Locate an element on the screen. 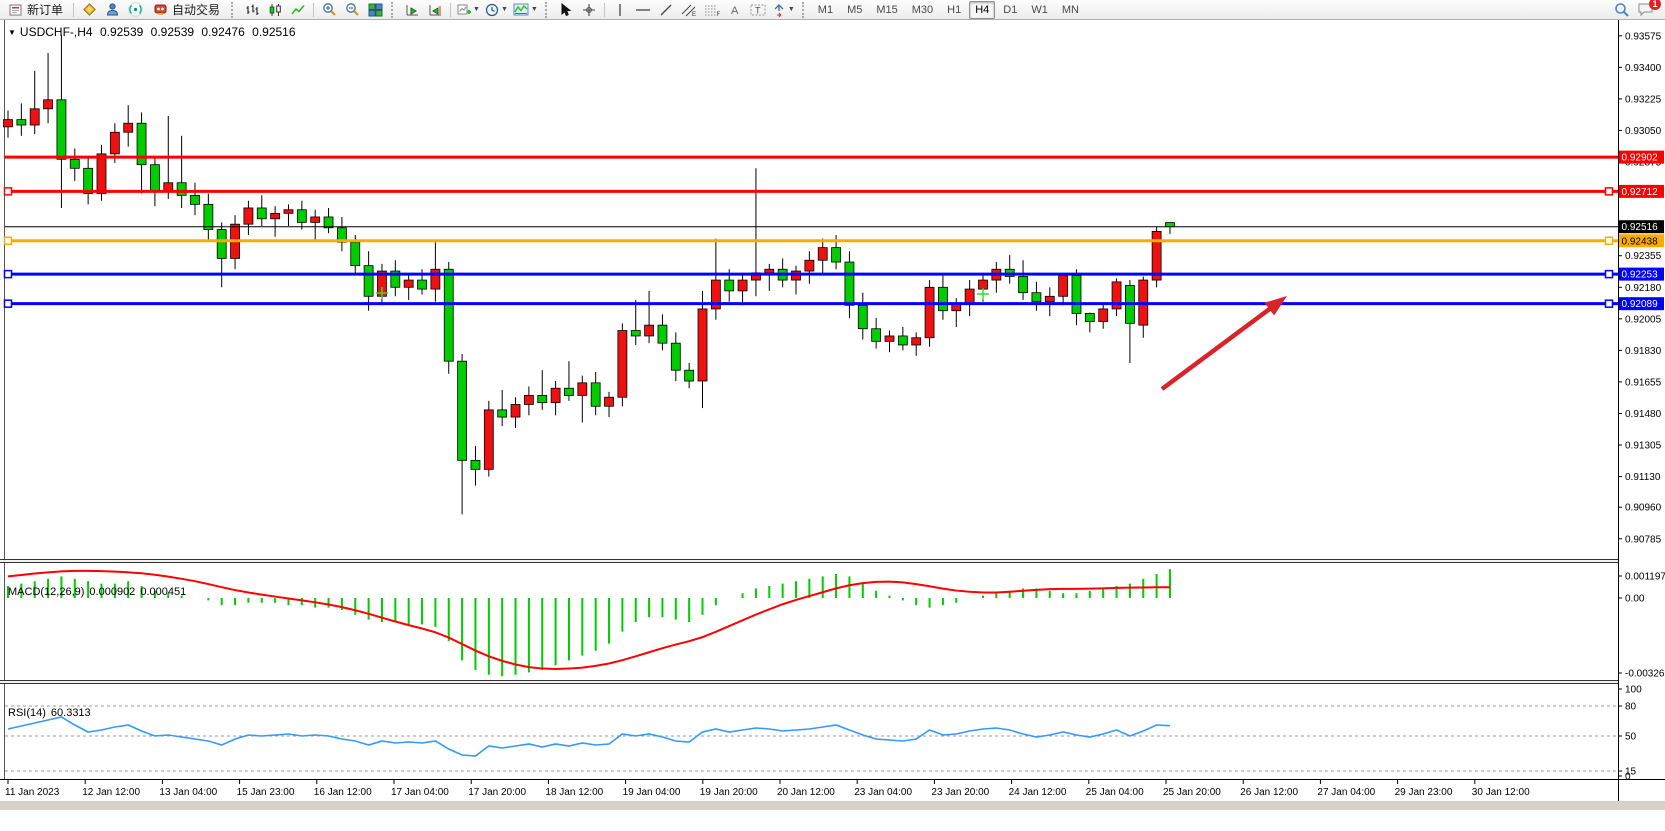 The image size is (1665, 831). template-icon is located at coordinates (521, 9).